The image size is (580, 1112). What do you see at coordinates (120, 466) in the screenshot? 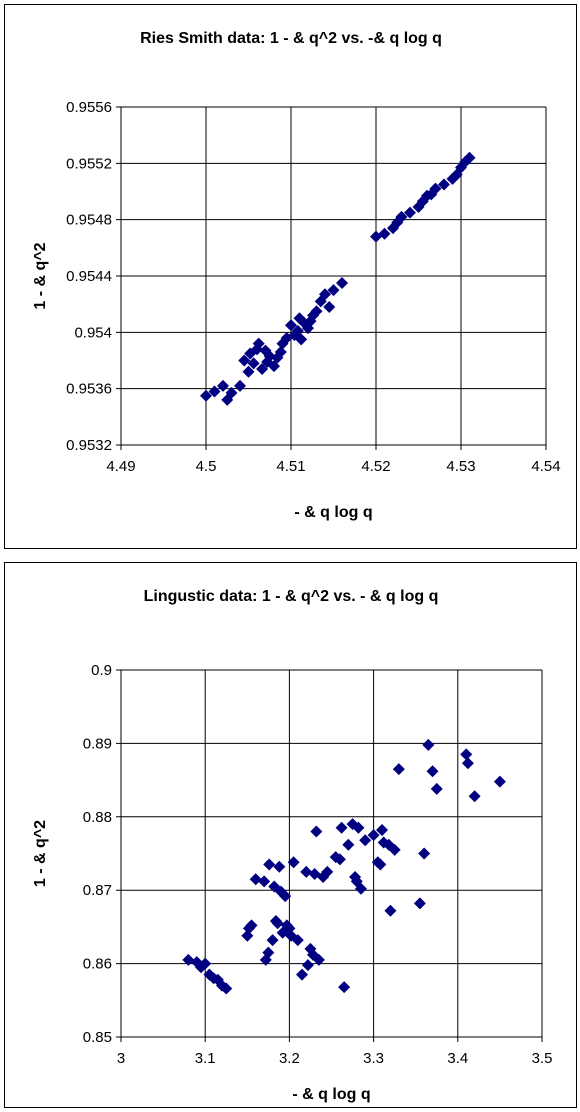
I see `x-tick-label: 4.49` at bounding box center [120, 466].